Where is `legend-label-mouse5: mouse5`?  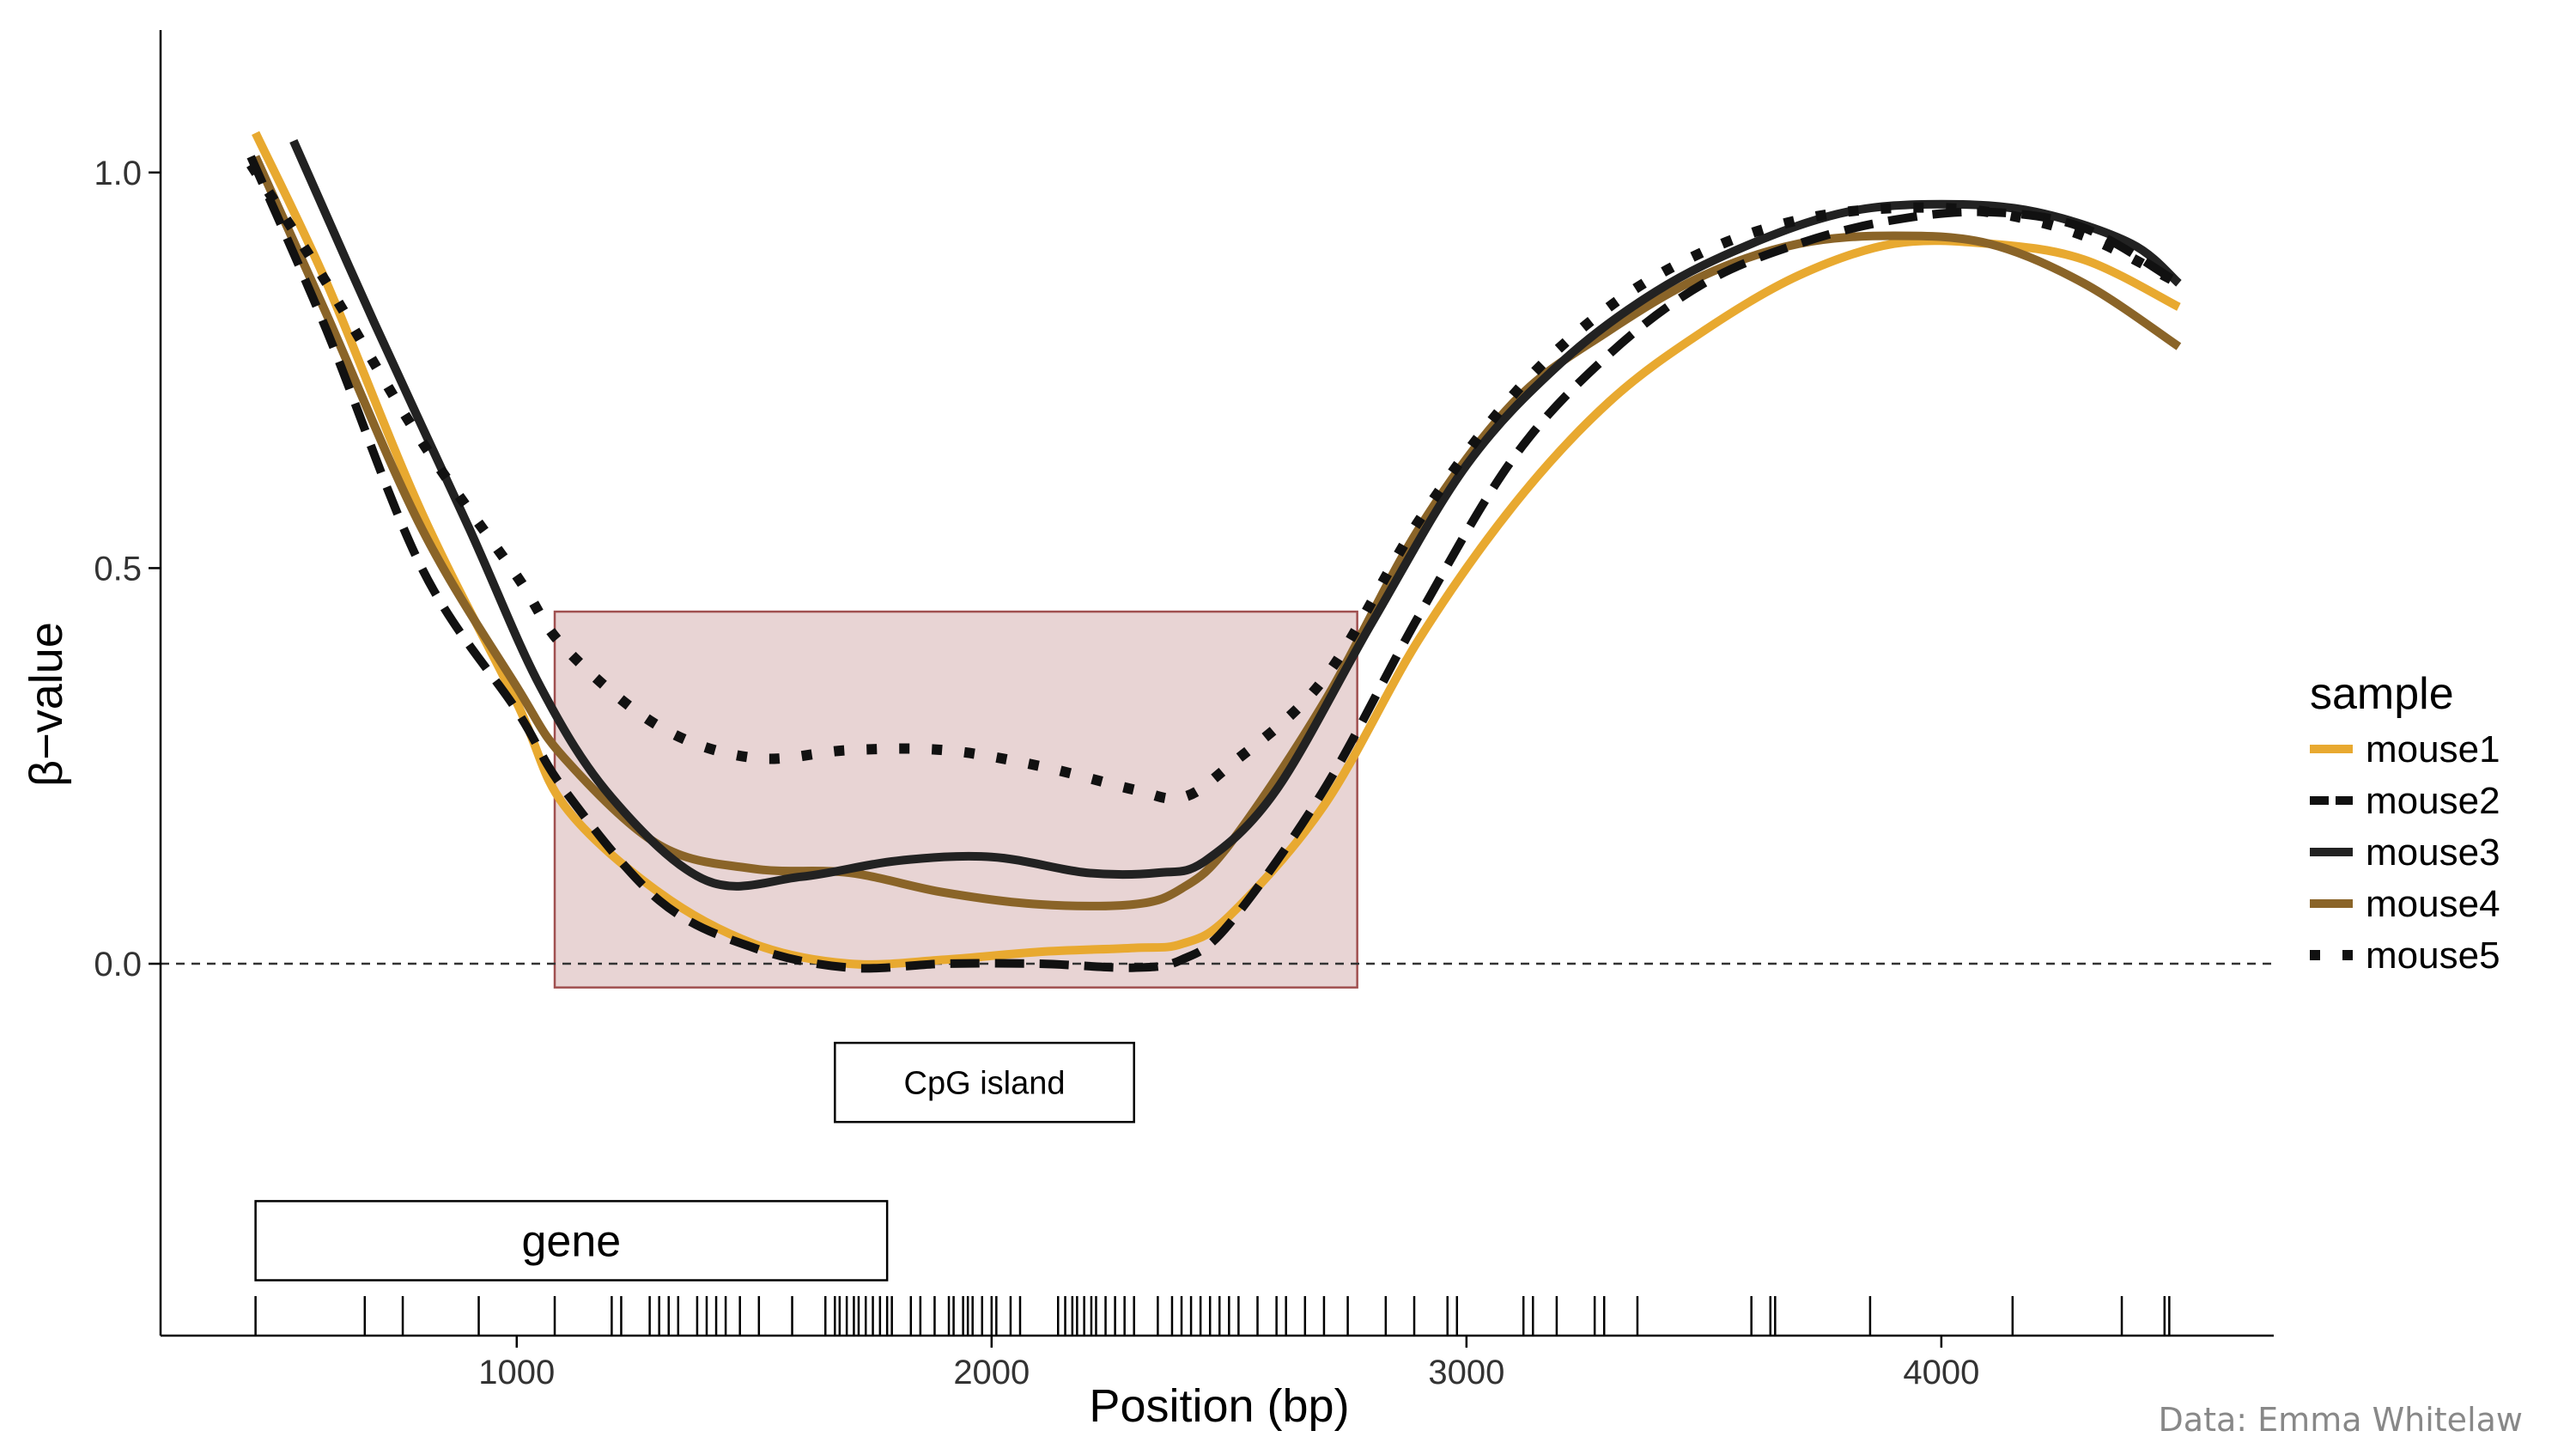
legend-label-mouse5: mouse5 is located at coordinates (2433, 956).